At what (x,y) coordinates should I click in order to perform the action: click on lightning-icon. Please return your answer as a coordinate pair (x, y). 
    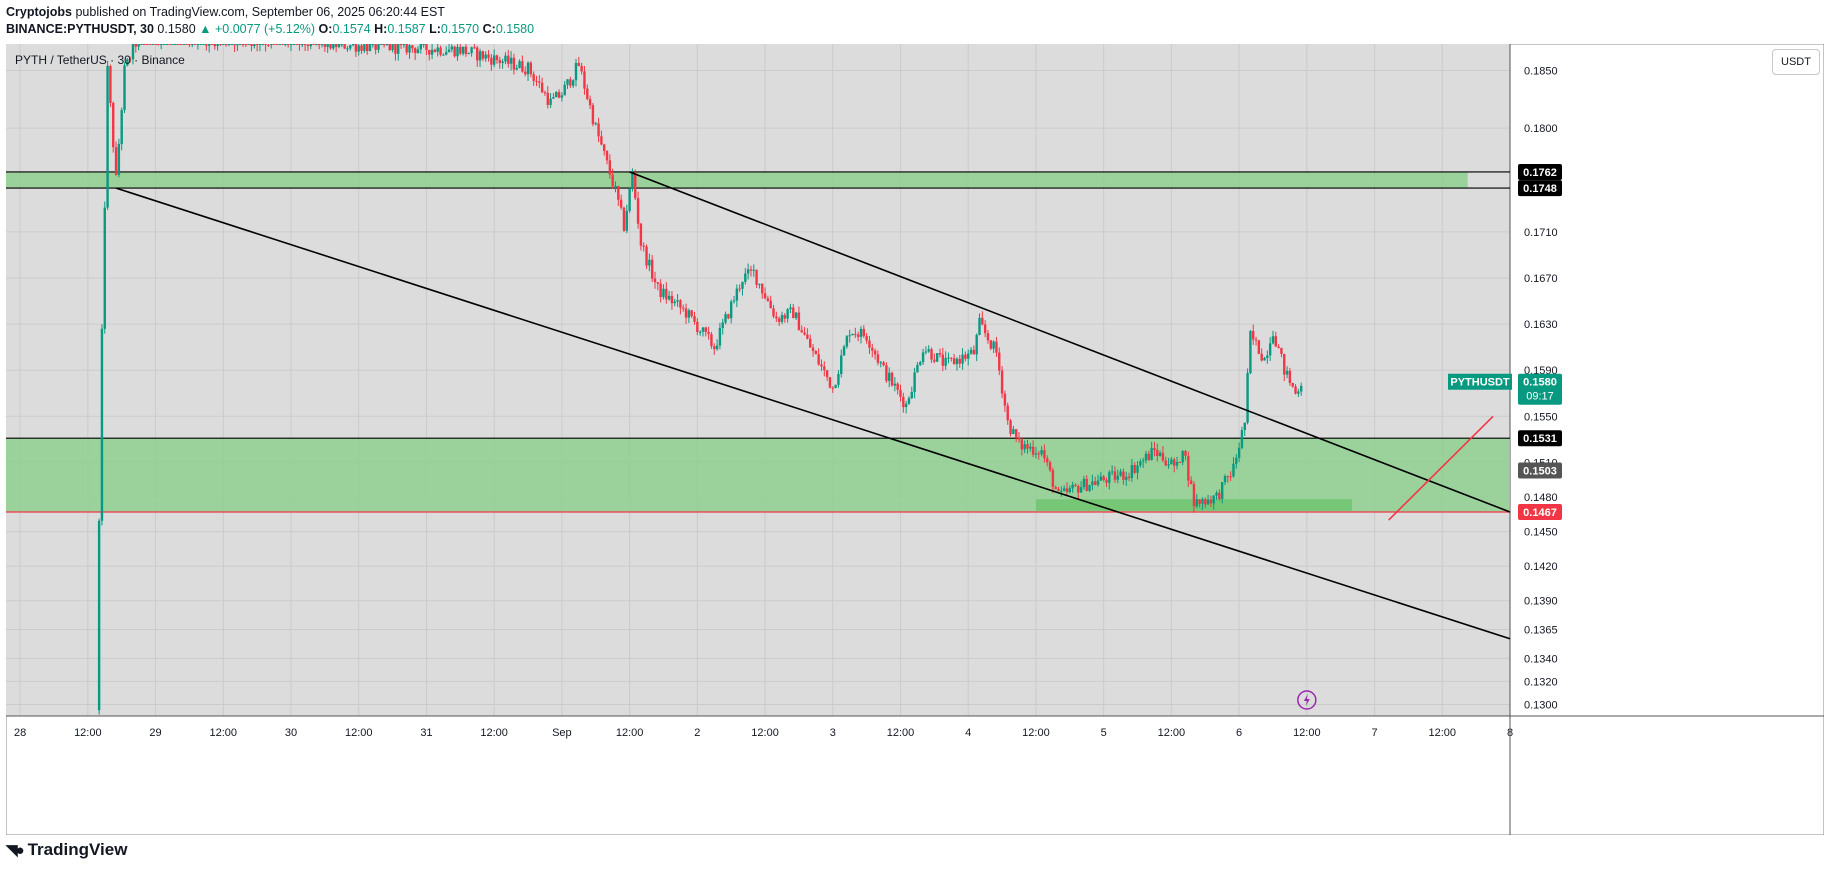
    Looking at the image, I should click on (1307, 700).